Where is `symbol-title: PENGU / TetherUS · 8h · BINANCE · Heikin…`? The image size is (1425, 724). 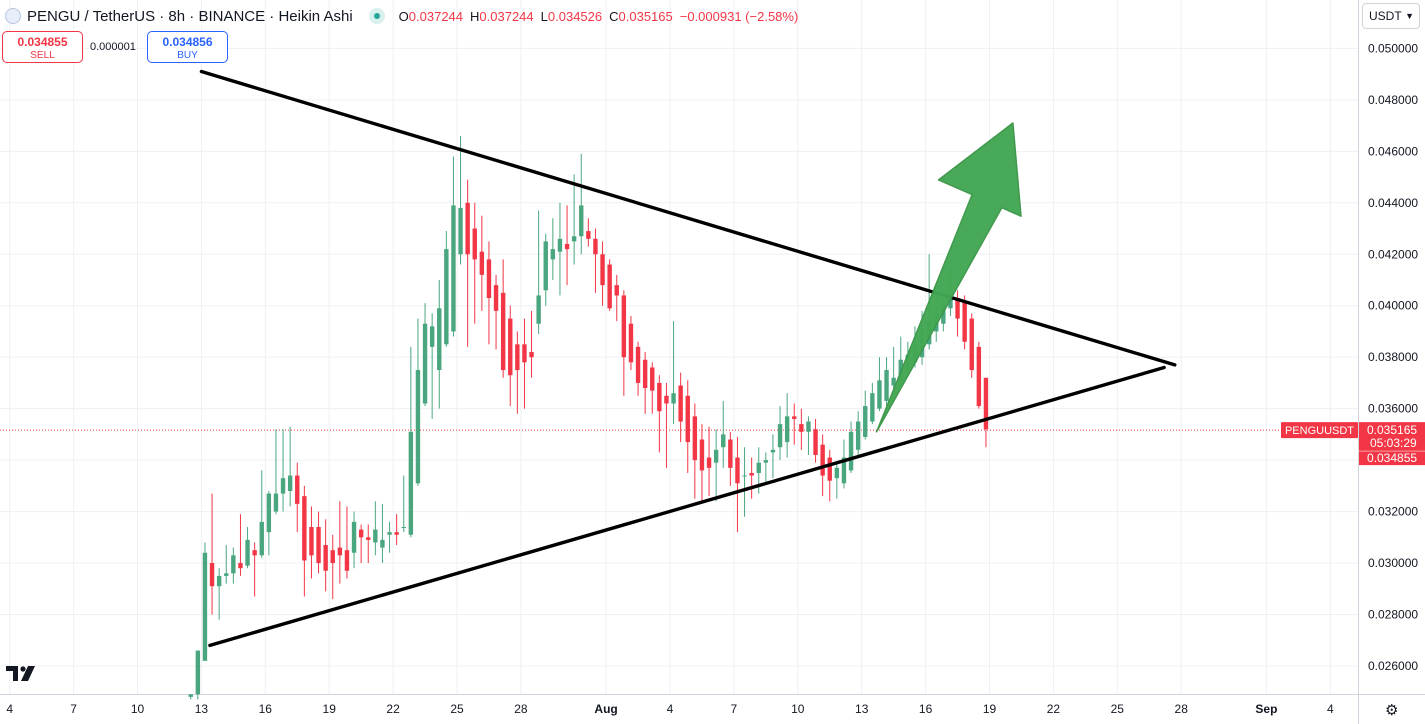 symbol-title: PENGU / TetherUS · 8h · BINANCE · Heikin… is located at coordinates (190, 16).